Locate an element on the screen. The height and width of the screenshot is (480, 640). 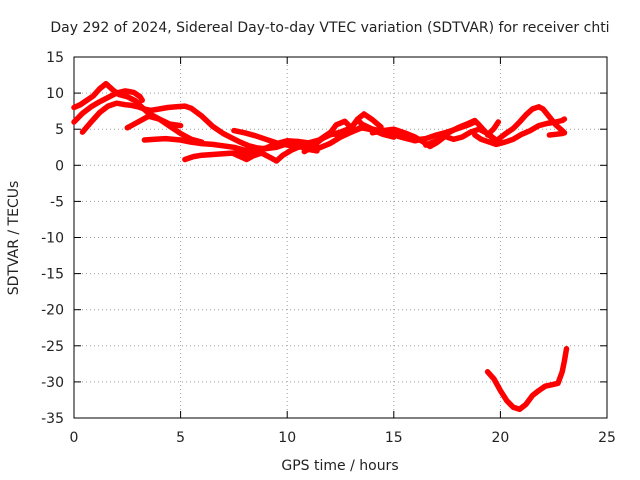
data-series-track-o is located at coordinates (531, 123).